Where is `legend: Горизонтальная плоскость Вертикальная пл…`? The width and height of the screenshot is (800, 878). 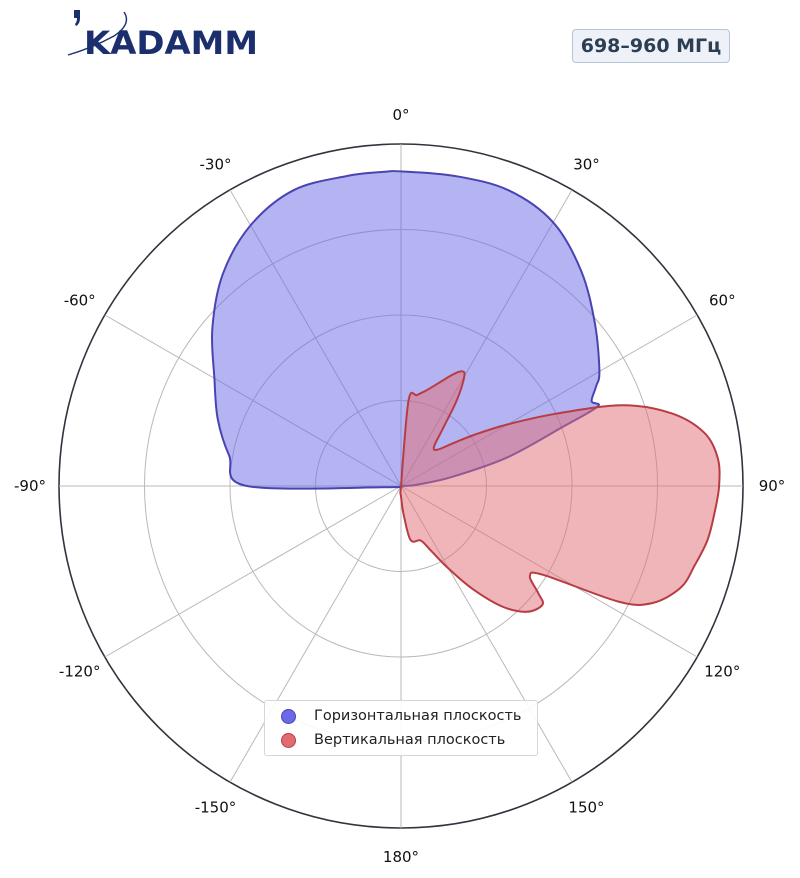 legend: Горизонтальная плоскость Вертикальная пл… is located at coordinates (401, 728).